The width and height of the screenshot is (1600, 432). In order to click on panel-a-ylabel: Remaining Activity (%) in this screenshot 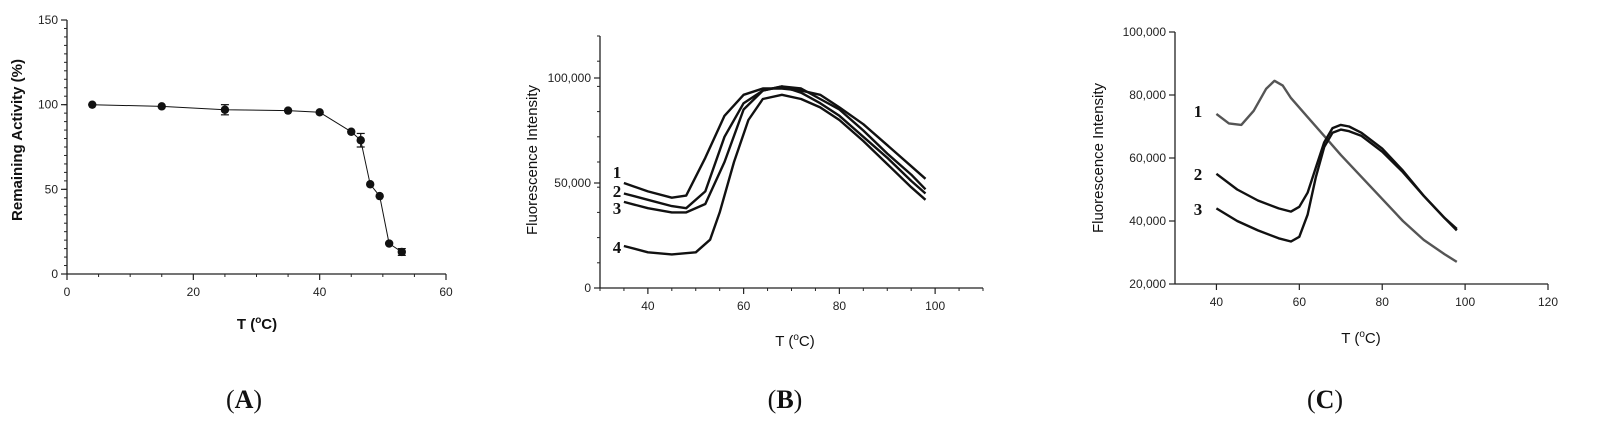, I will do `click(17, 140)`.